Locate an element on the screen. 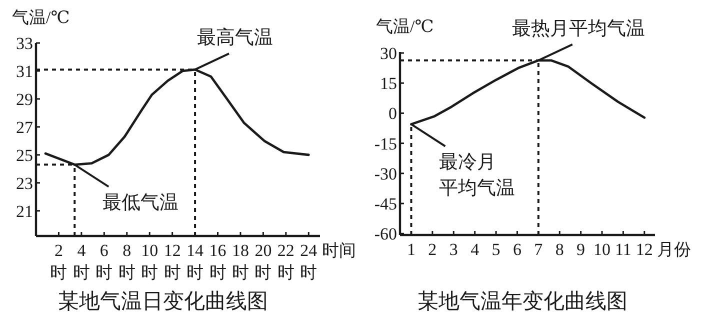  annotation: 最高气温 is located at coordinates (235, 37).